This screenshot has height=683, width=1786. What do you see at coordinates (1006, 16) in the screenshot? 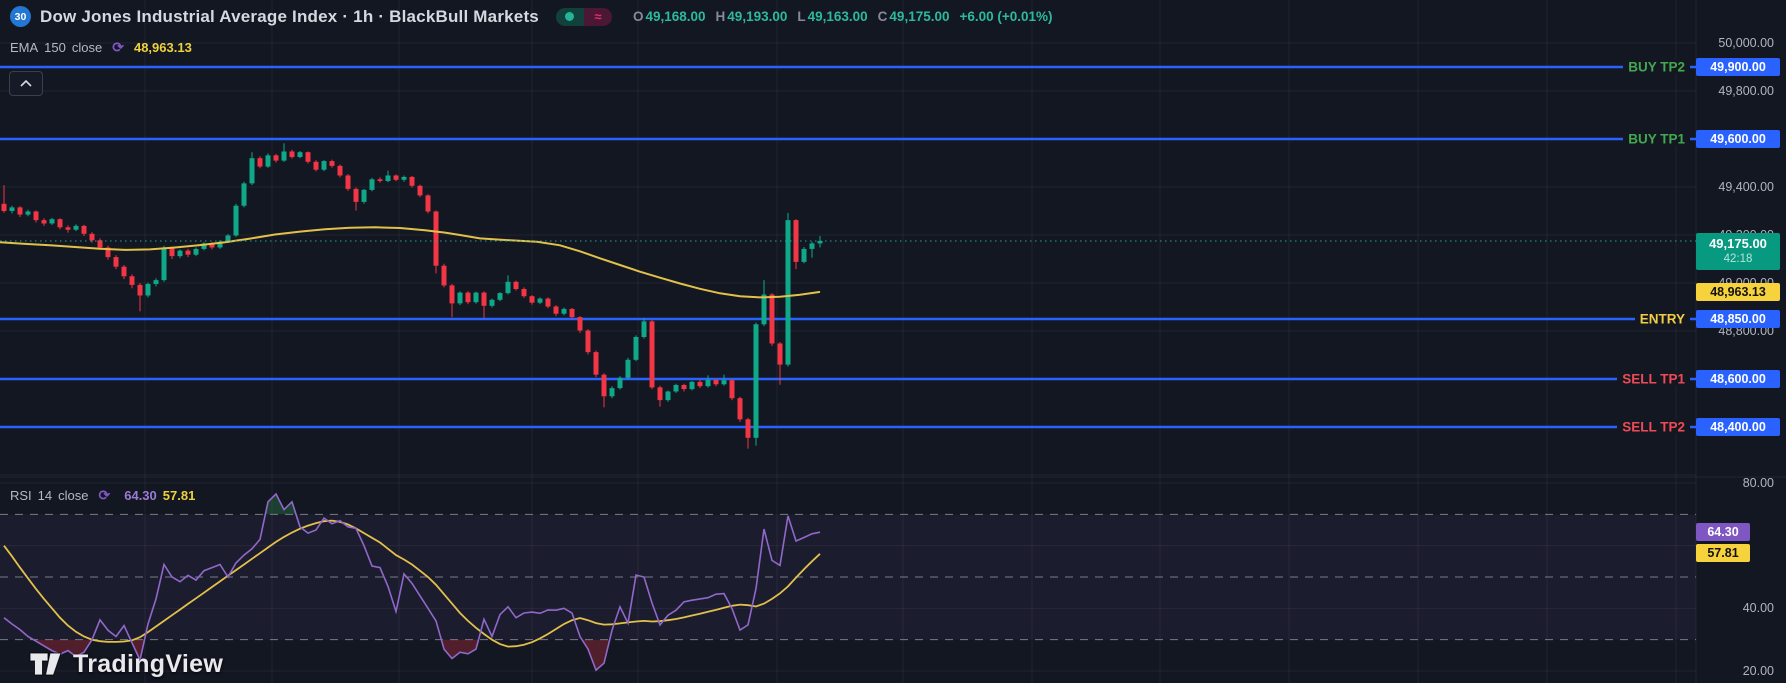
I see `change-value: +6.00 (+0.01%)` at bounding box center [1006, 16].